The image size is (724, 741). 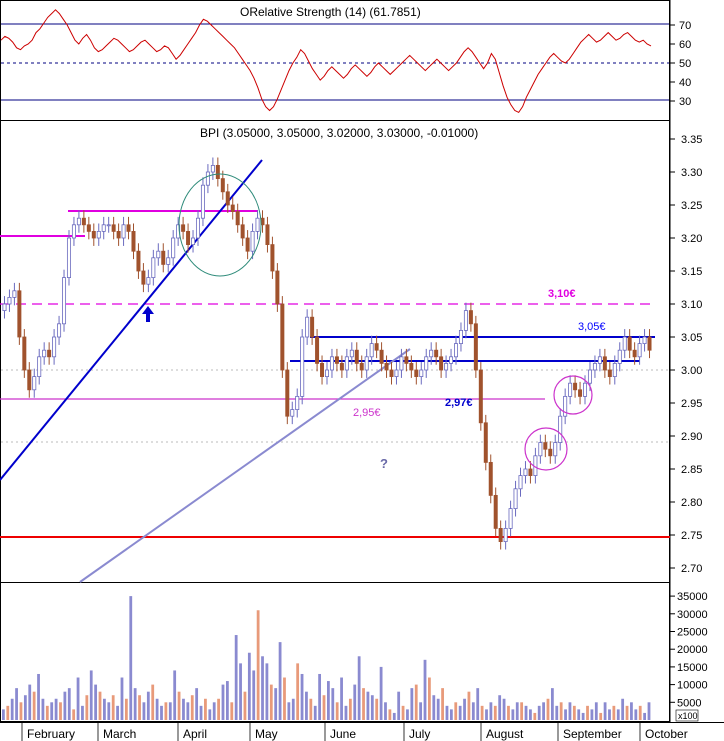 I want to click on price-tick-label: 3.00, so click(x=691, y=371).